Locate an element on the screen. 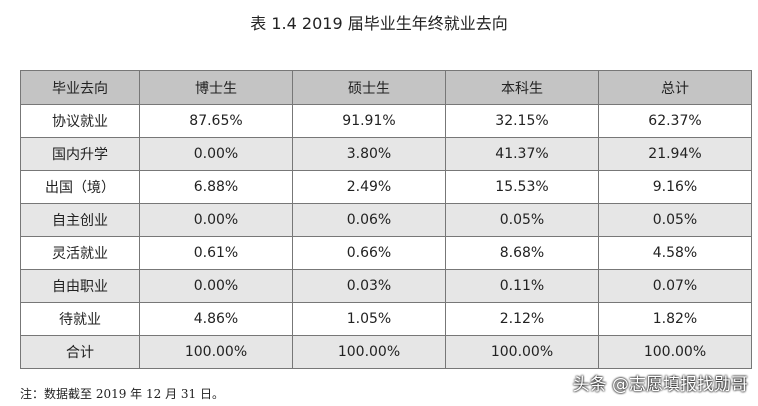 The image size is (758, 406). footnote: 注：数据截至 2019 年 12 月 31 日。 is located at coordinates (122, 394).